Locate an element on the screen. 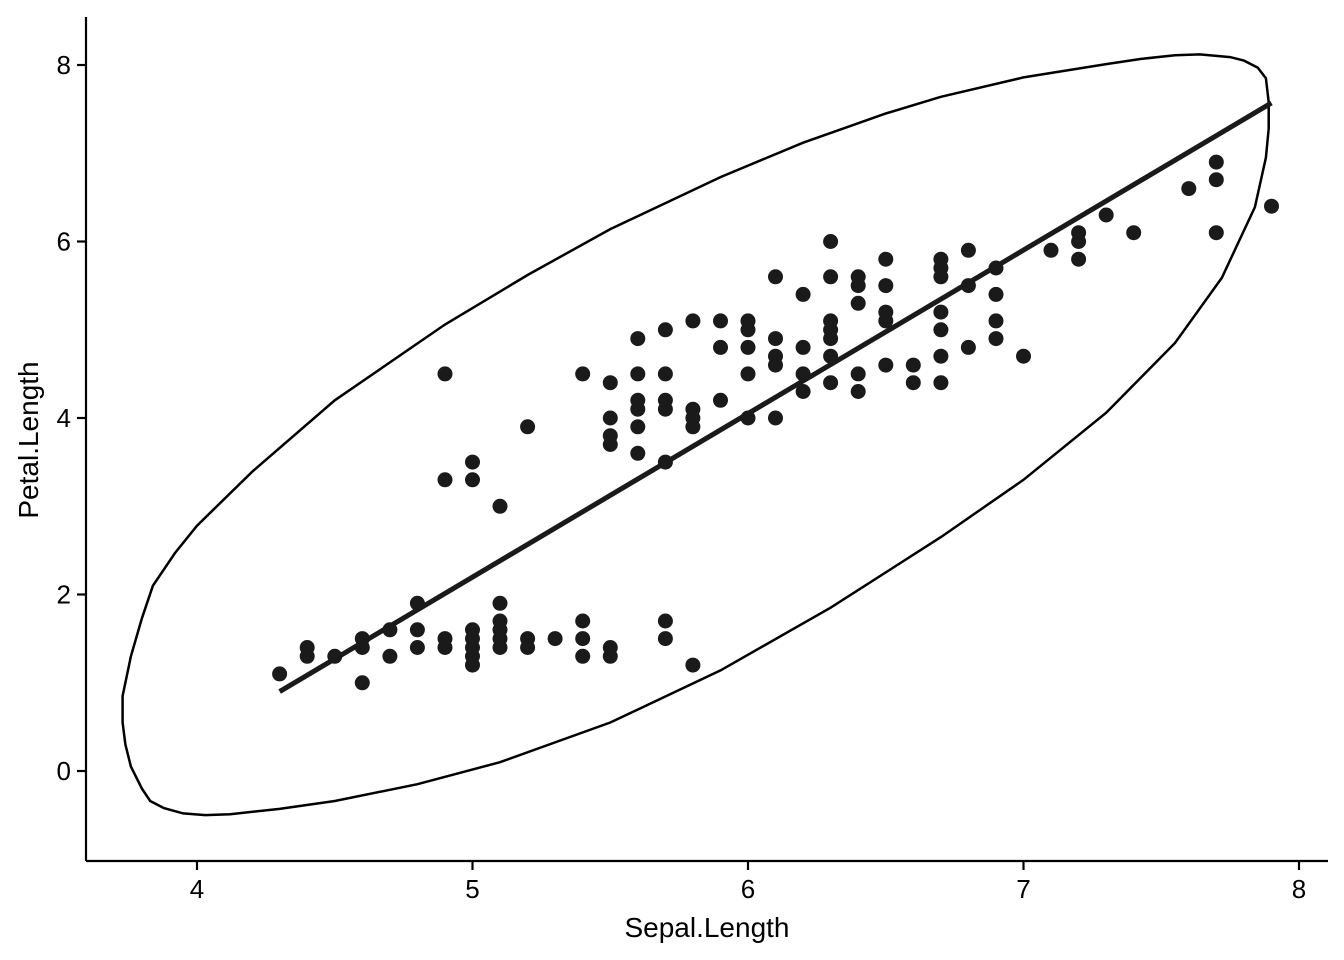 The width and height of the screenshot is (1344, 960). y-tick-label: 0 is located at coordinates (64, 771).